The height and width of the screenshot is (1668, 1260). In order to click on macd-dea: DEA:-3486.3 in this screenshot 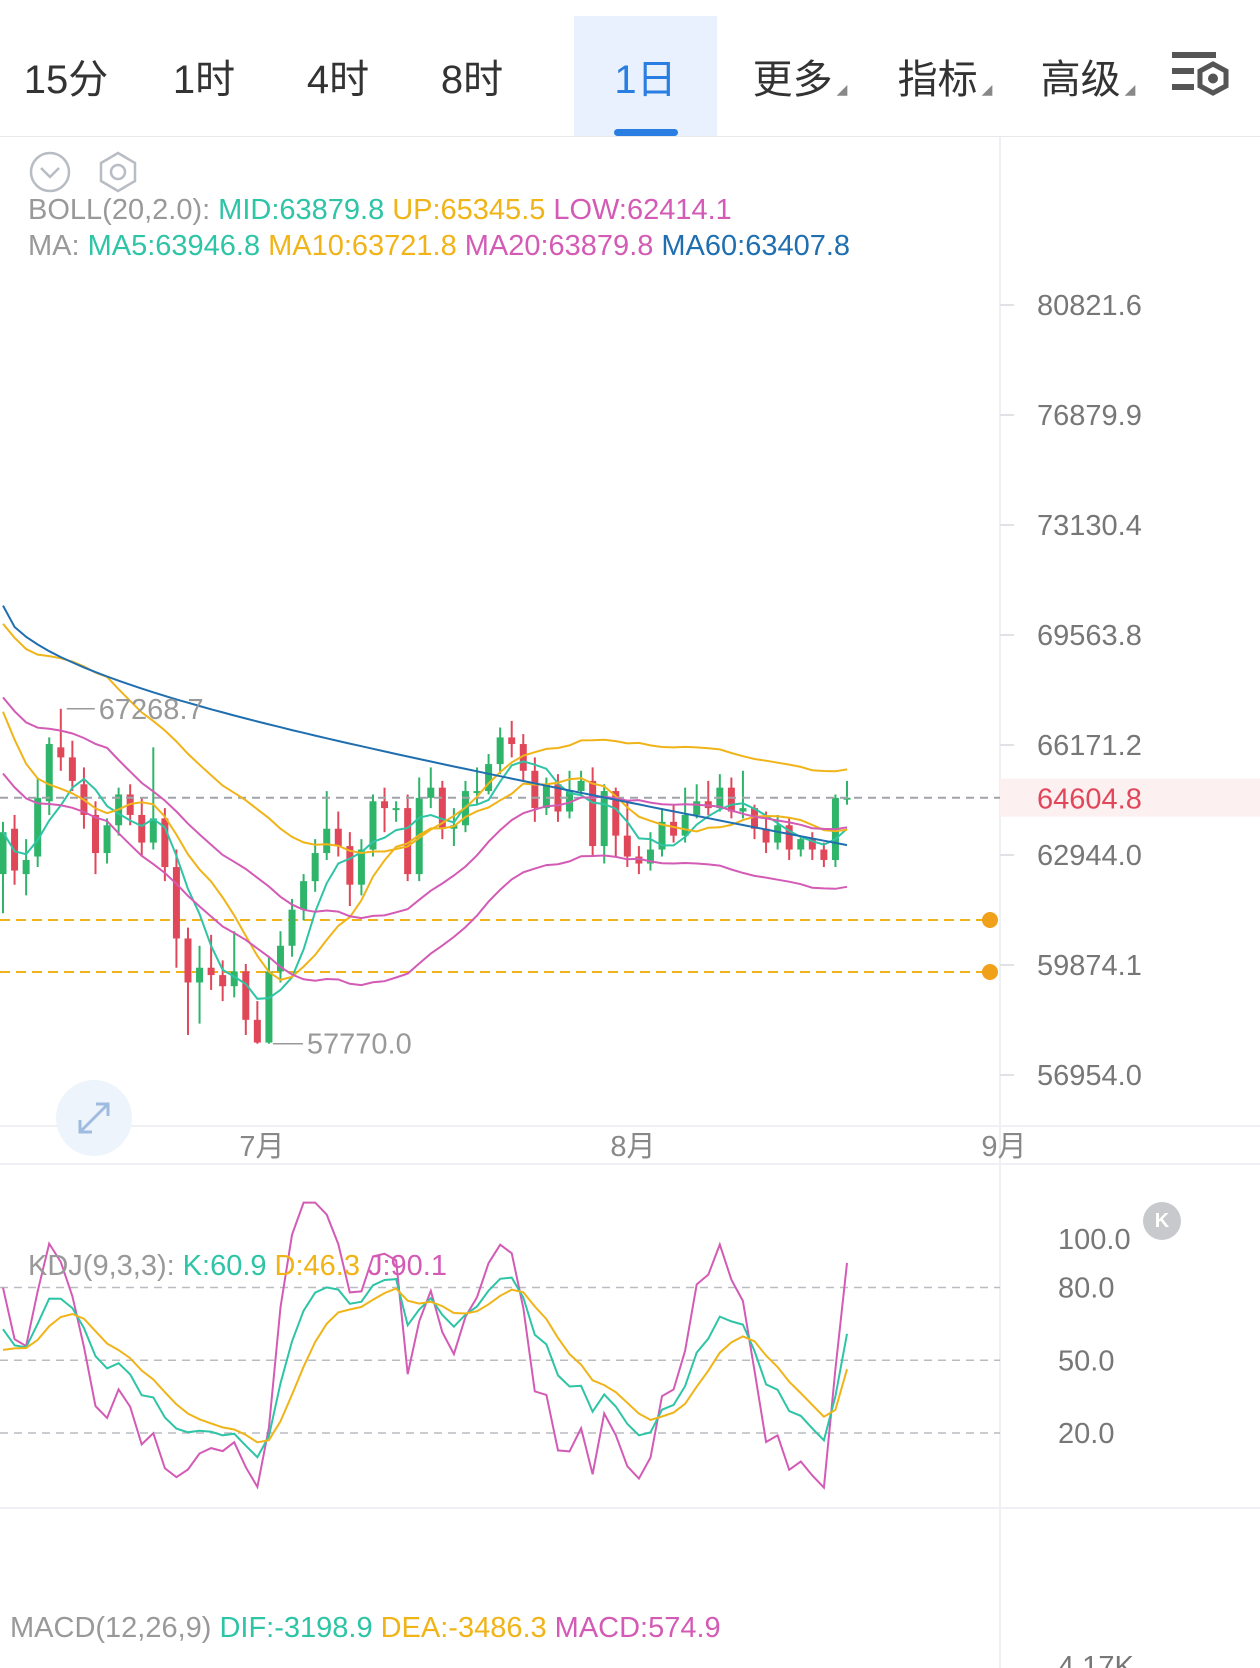, I will do `click(463, 1628)`.